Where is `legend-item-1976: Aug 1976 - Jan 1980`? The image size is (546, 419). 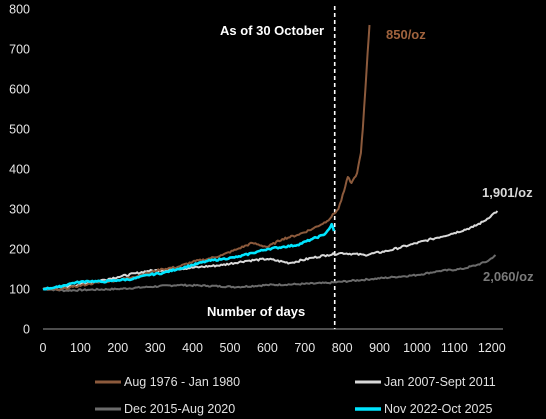 legend-item-1976: Aug 1976 - Jan 1980 is located at coordinates (167, 382).